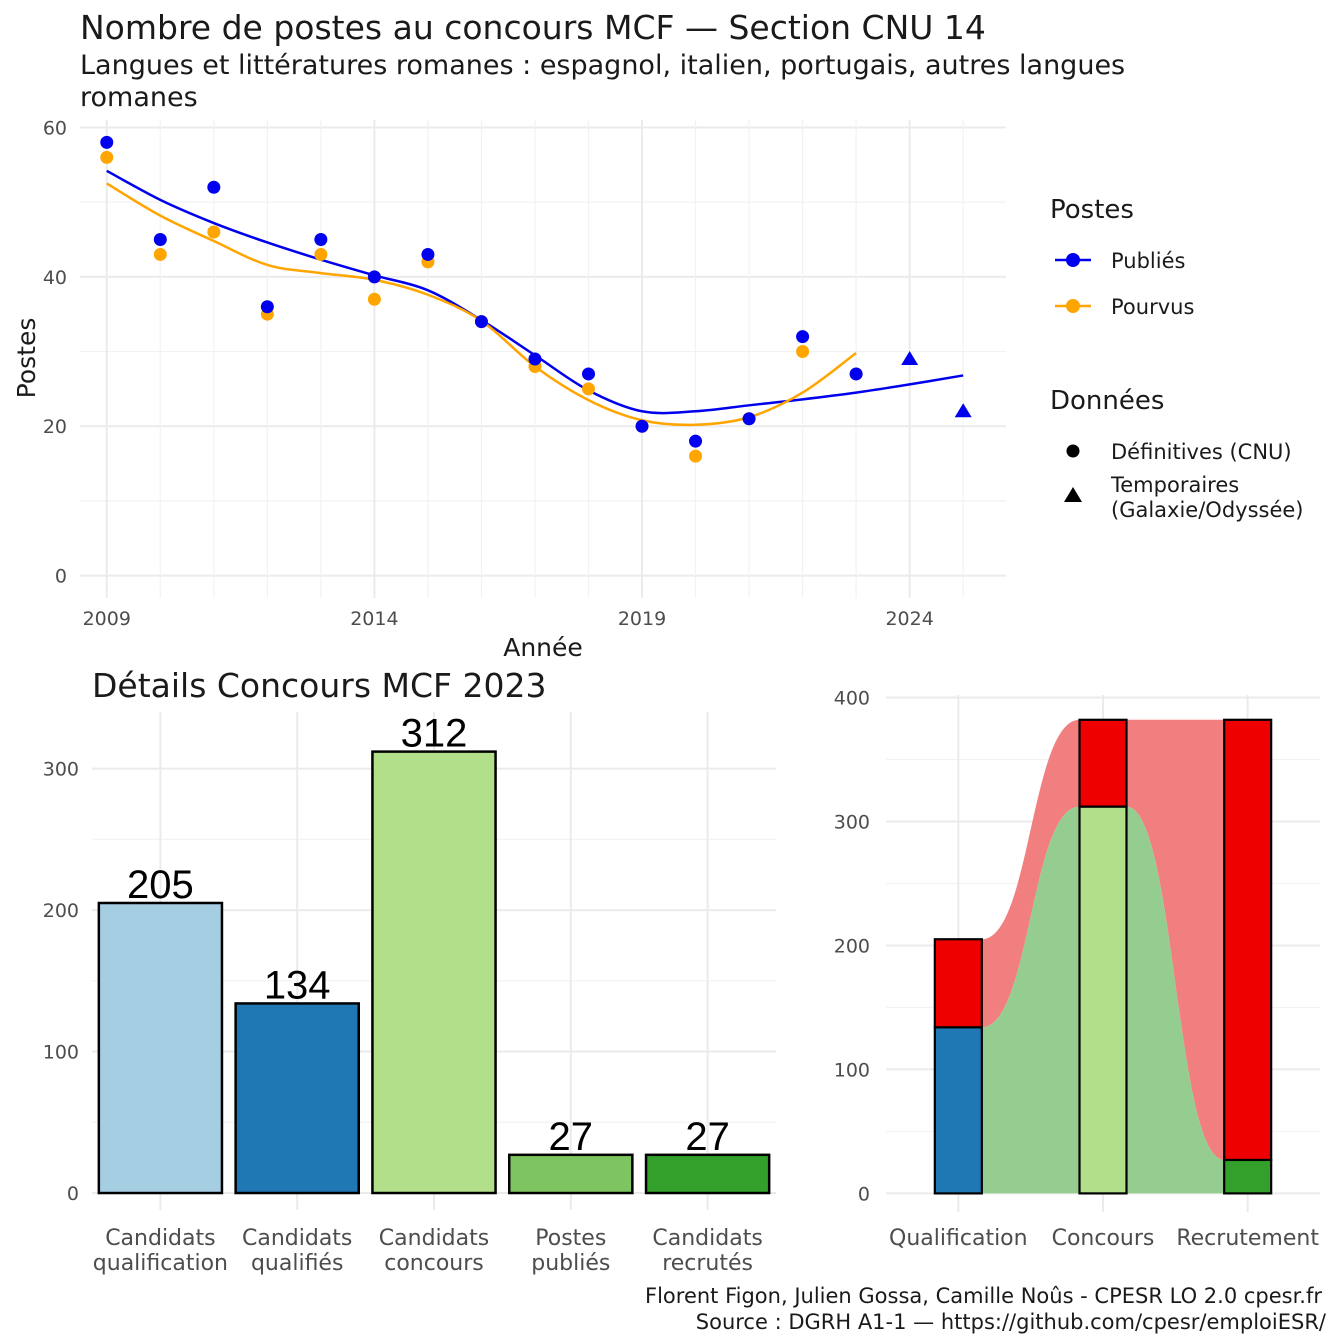 The image size is (1344, 1344). Describe the element at coordinates (61, 770) in the screenshot. I see `bar-y-tick-label: 300` at that location.